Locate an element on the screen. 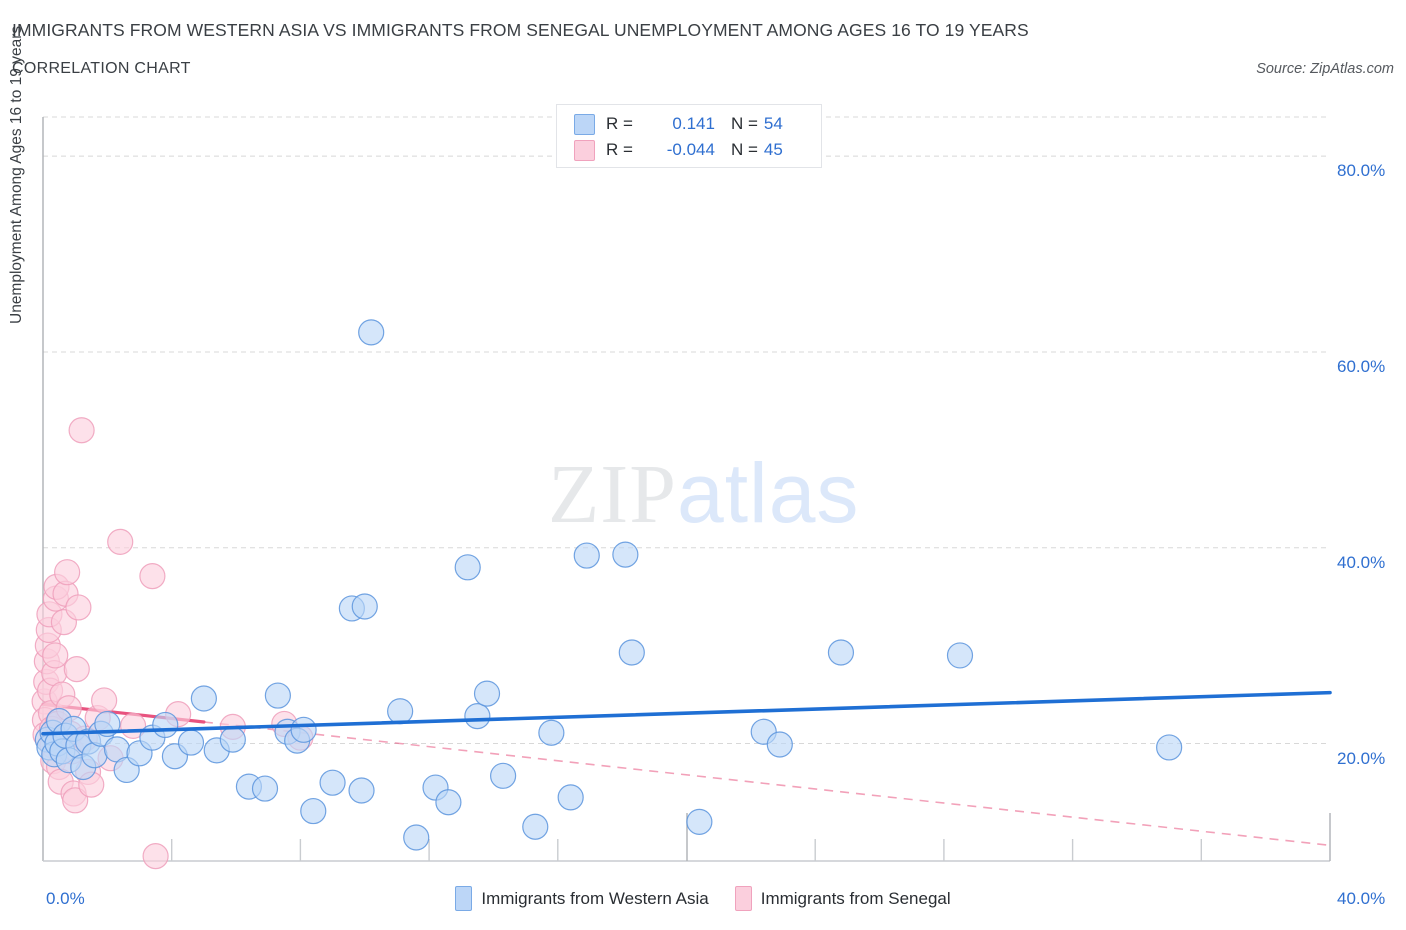 This screenshot has height=930, width=1406. legend-n-label-2: N = is located at coordinates (744, 149).